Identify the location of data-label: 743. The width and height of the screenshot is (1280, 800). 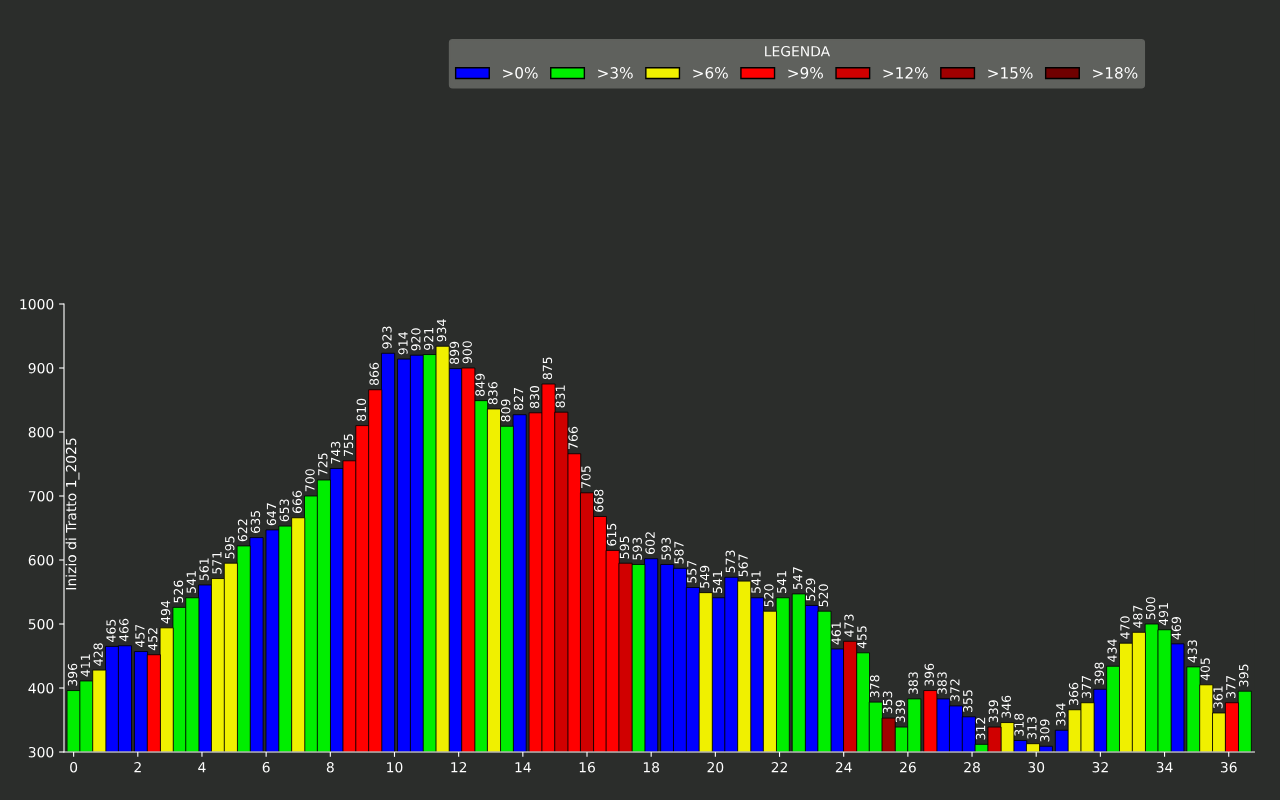
(335, 452).